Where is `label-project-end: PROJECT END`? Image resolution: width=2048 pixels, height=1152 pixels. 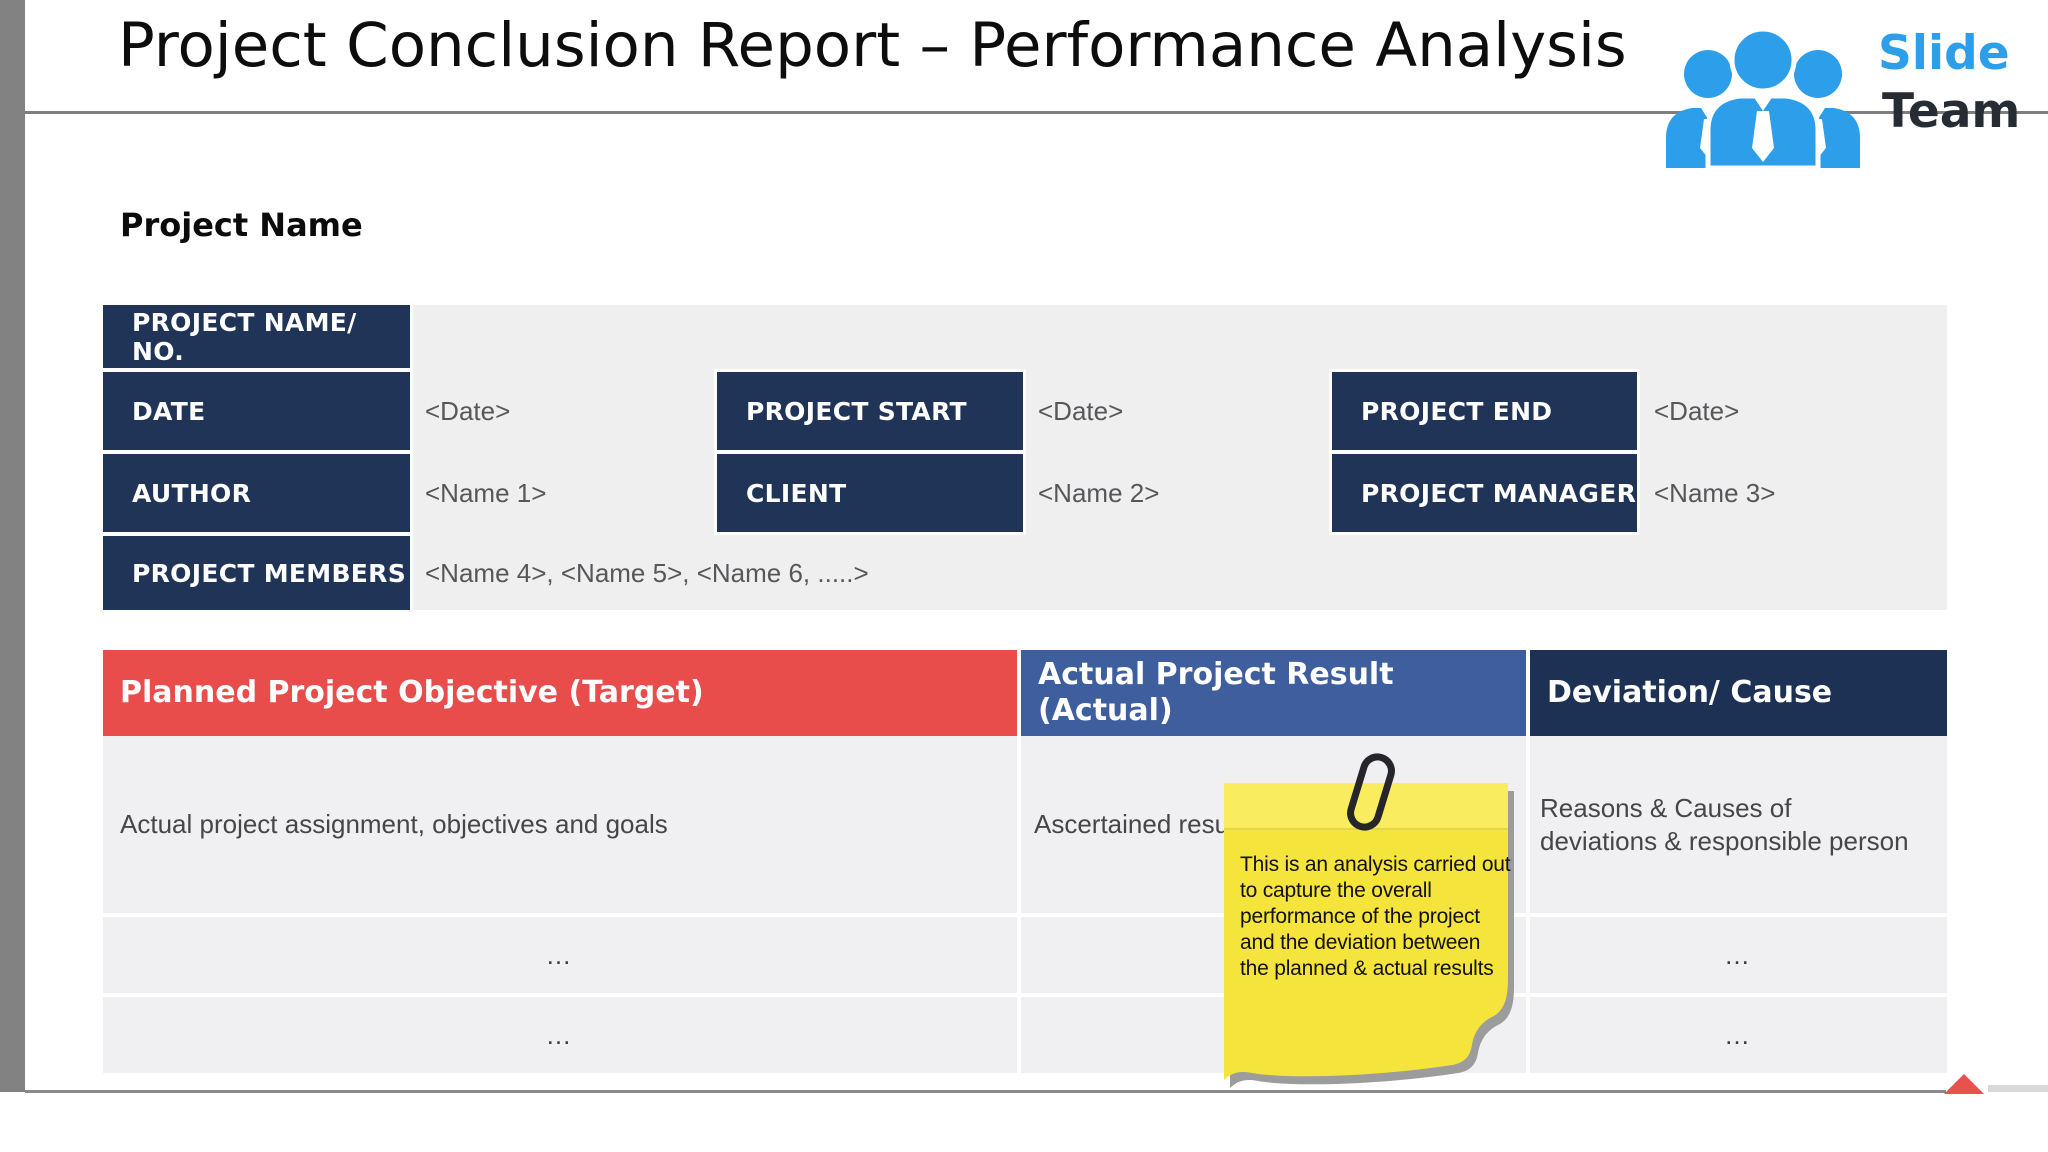 label-project-end: PROJECT END is located at coordinates (1484, 411).